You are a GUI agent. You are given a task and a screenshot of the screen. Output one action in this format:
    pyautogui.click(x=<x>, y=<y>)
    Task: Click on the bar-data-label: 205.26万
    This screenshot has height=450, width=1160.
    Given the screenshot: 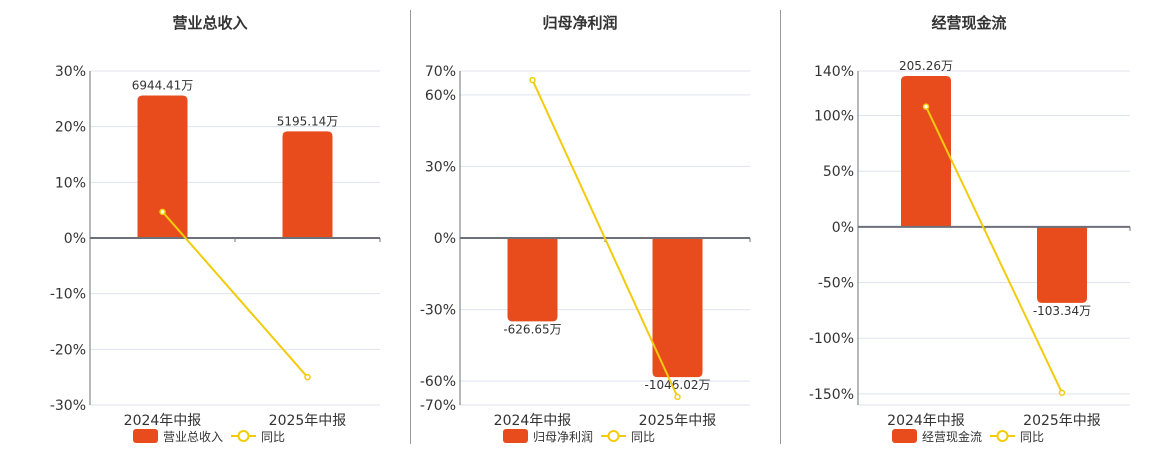 What is the action you would take?
    pyautogui.click(x=926, y=66)
    